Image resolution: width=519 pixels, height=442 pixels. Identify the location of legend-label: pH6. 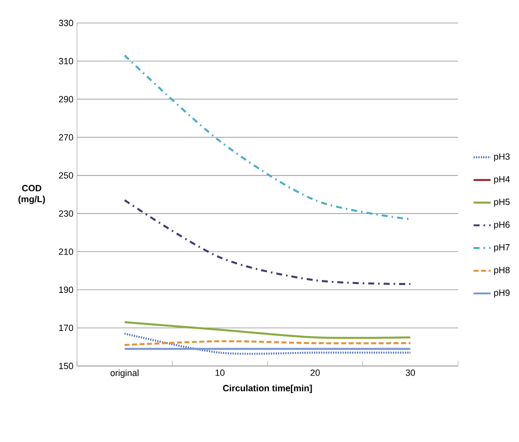
(502, 225).